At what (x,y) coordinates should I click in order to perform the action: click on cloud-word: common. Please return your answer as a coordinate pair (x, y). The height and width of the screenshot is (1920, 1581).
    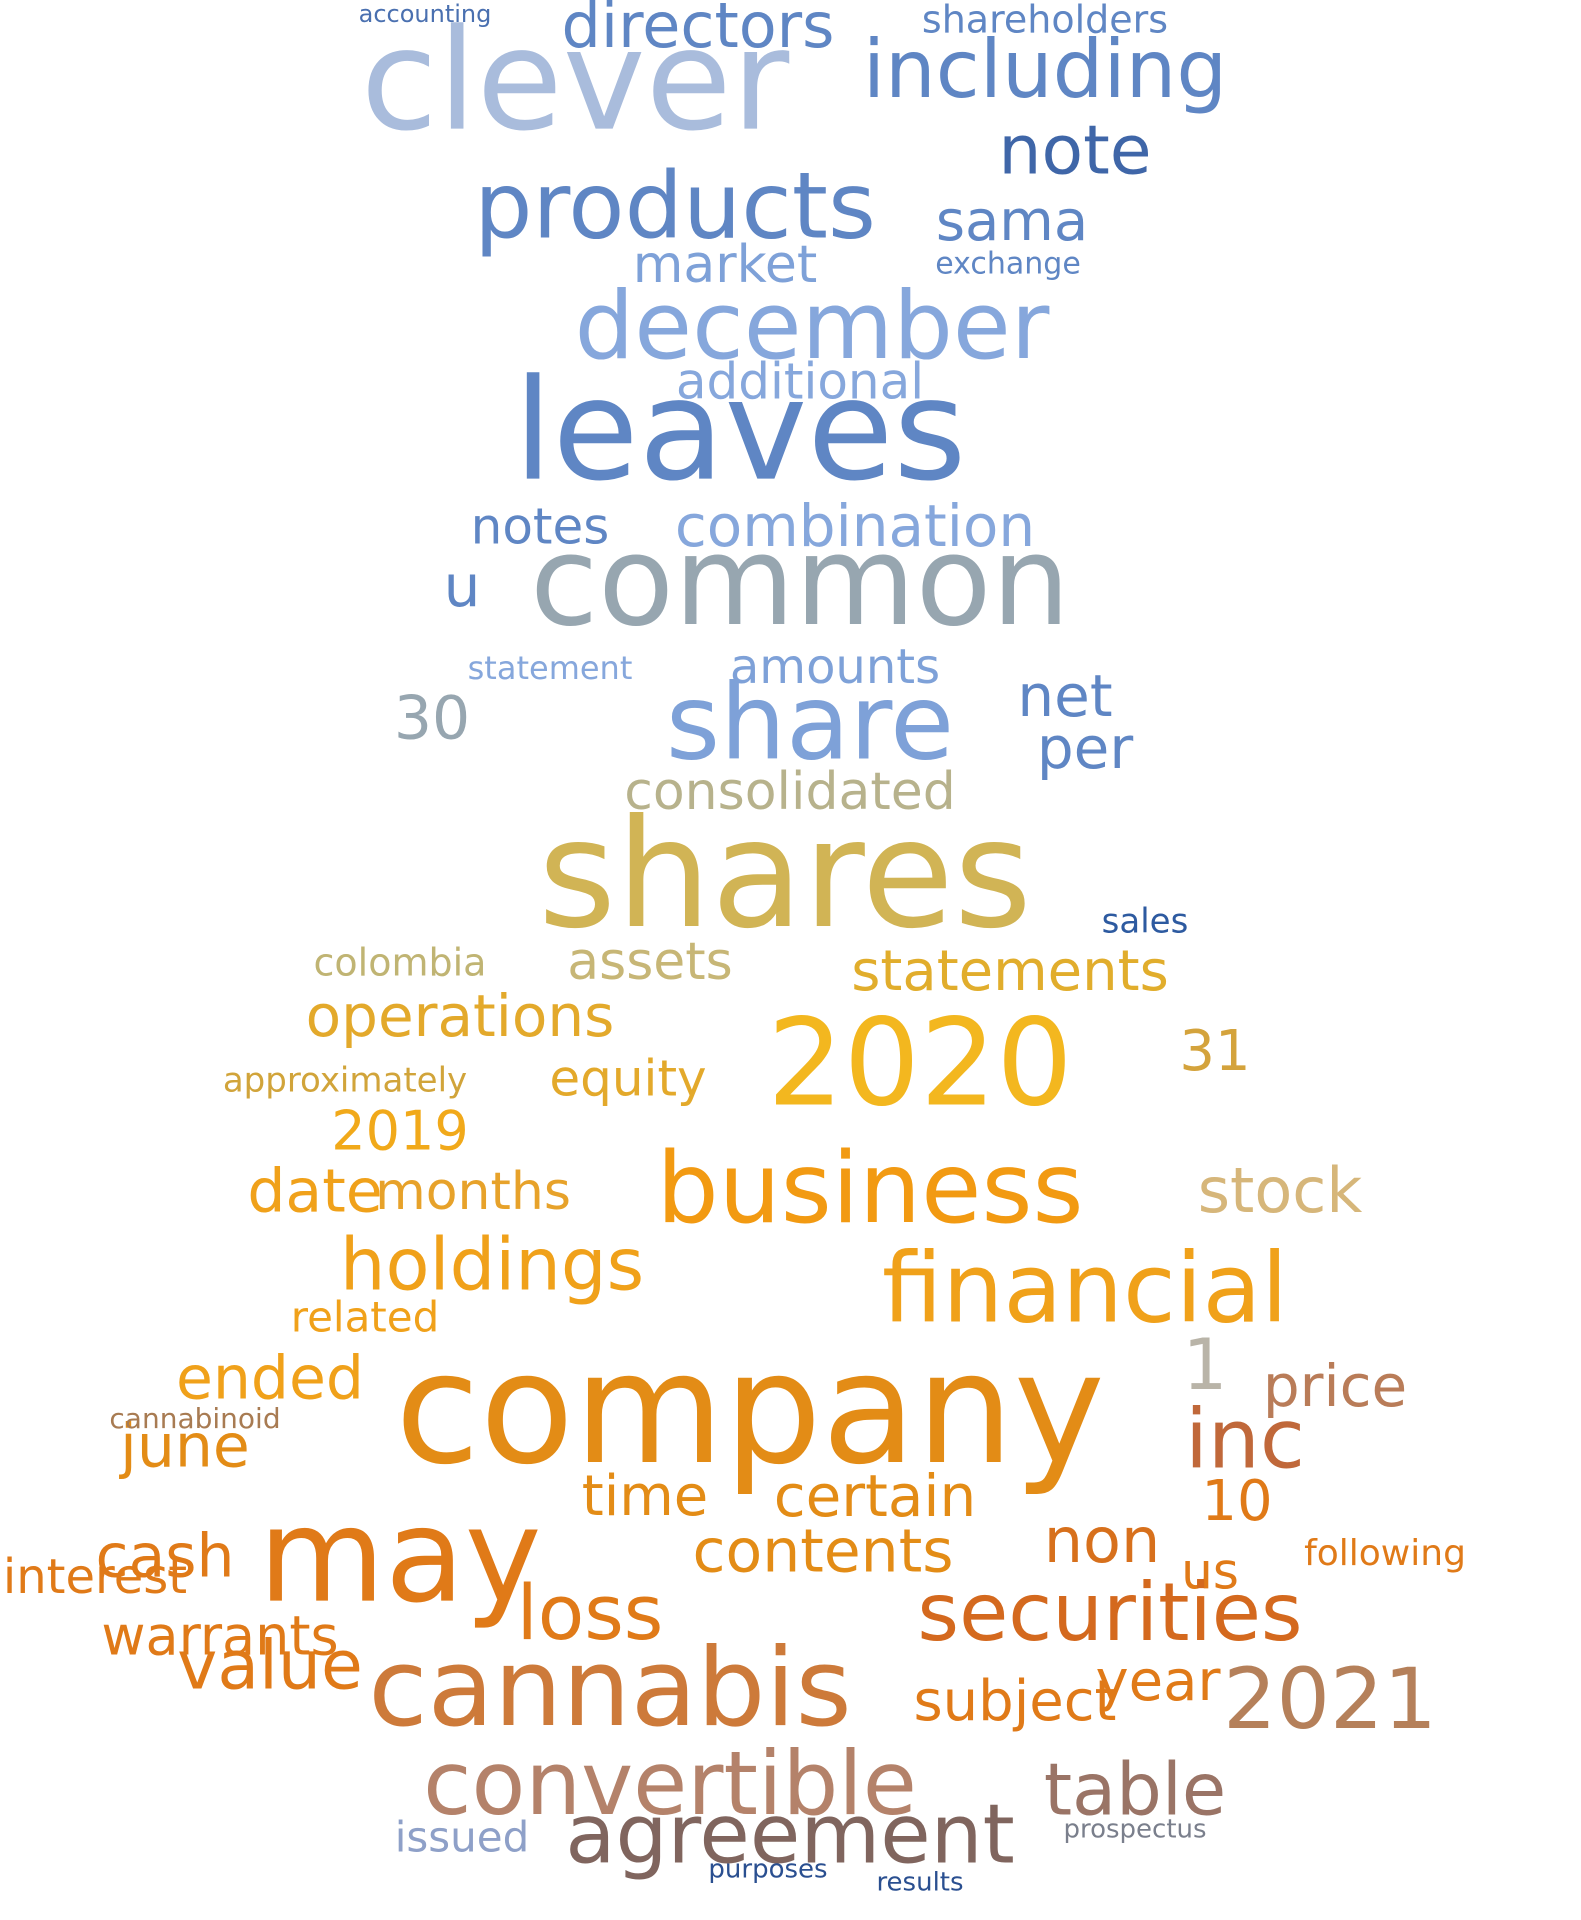
    Looking at the image, I should click on (800, 582).